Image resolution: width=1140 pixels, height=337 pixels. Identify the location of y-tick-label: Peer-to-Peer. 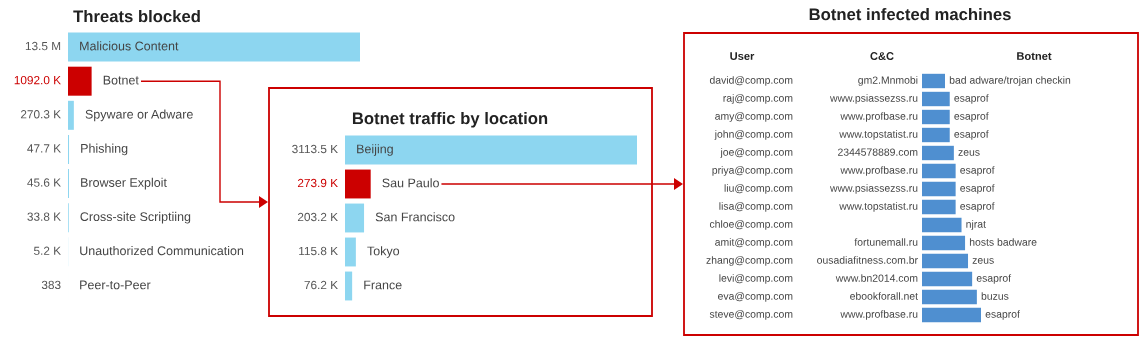
(115, 285).